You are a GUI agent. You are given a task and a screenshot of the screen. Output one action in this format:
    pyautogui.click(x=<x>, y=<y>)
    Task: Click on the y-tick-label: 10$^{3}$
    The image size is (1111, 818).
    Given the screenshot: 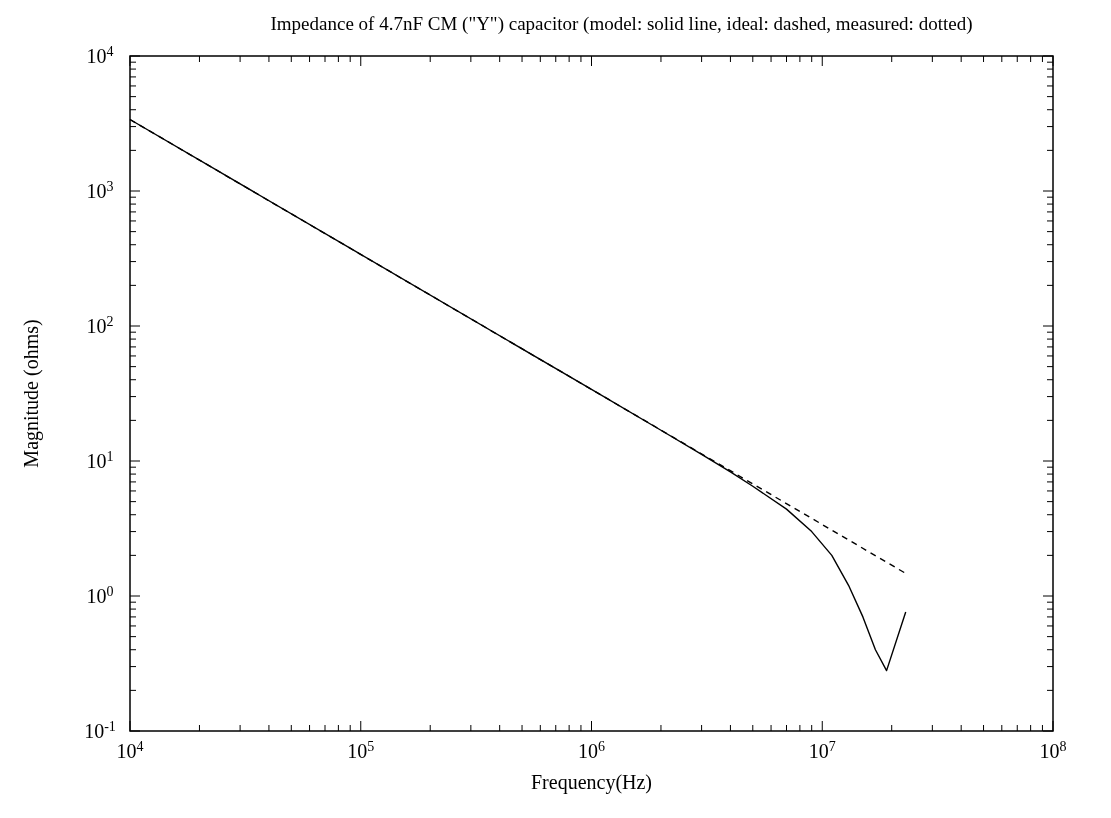 What is the action you would take?
    pyautogui.click(x=100, y=190)
    